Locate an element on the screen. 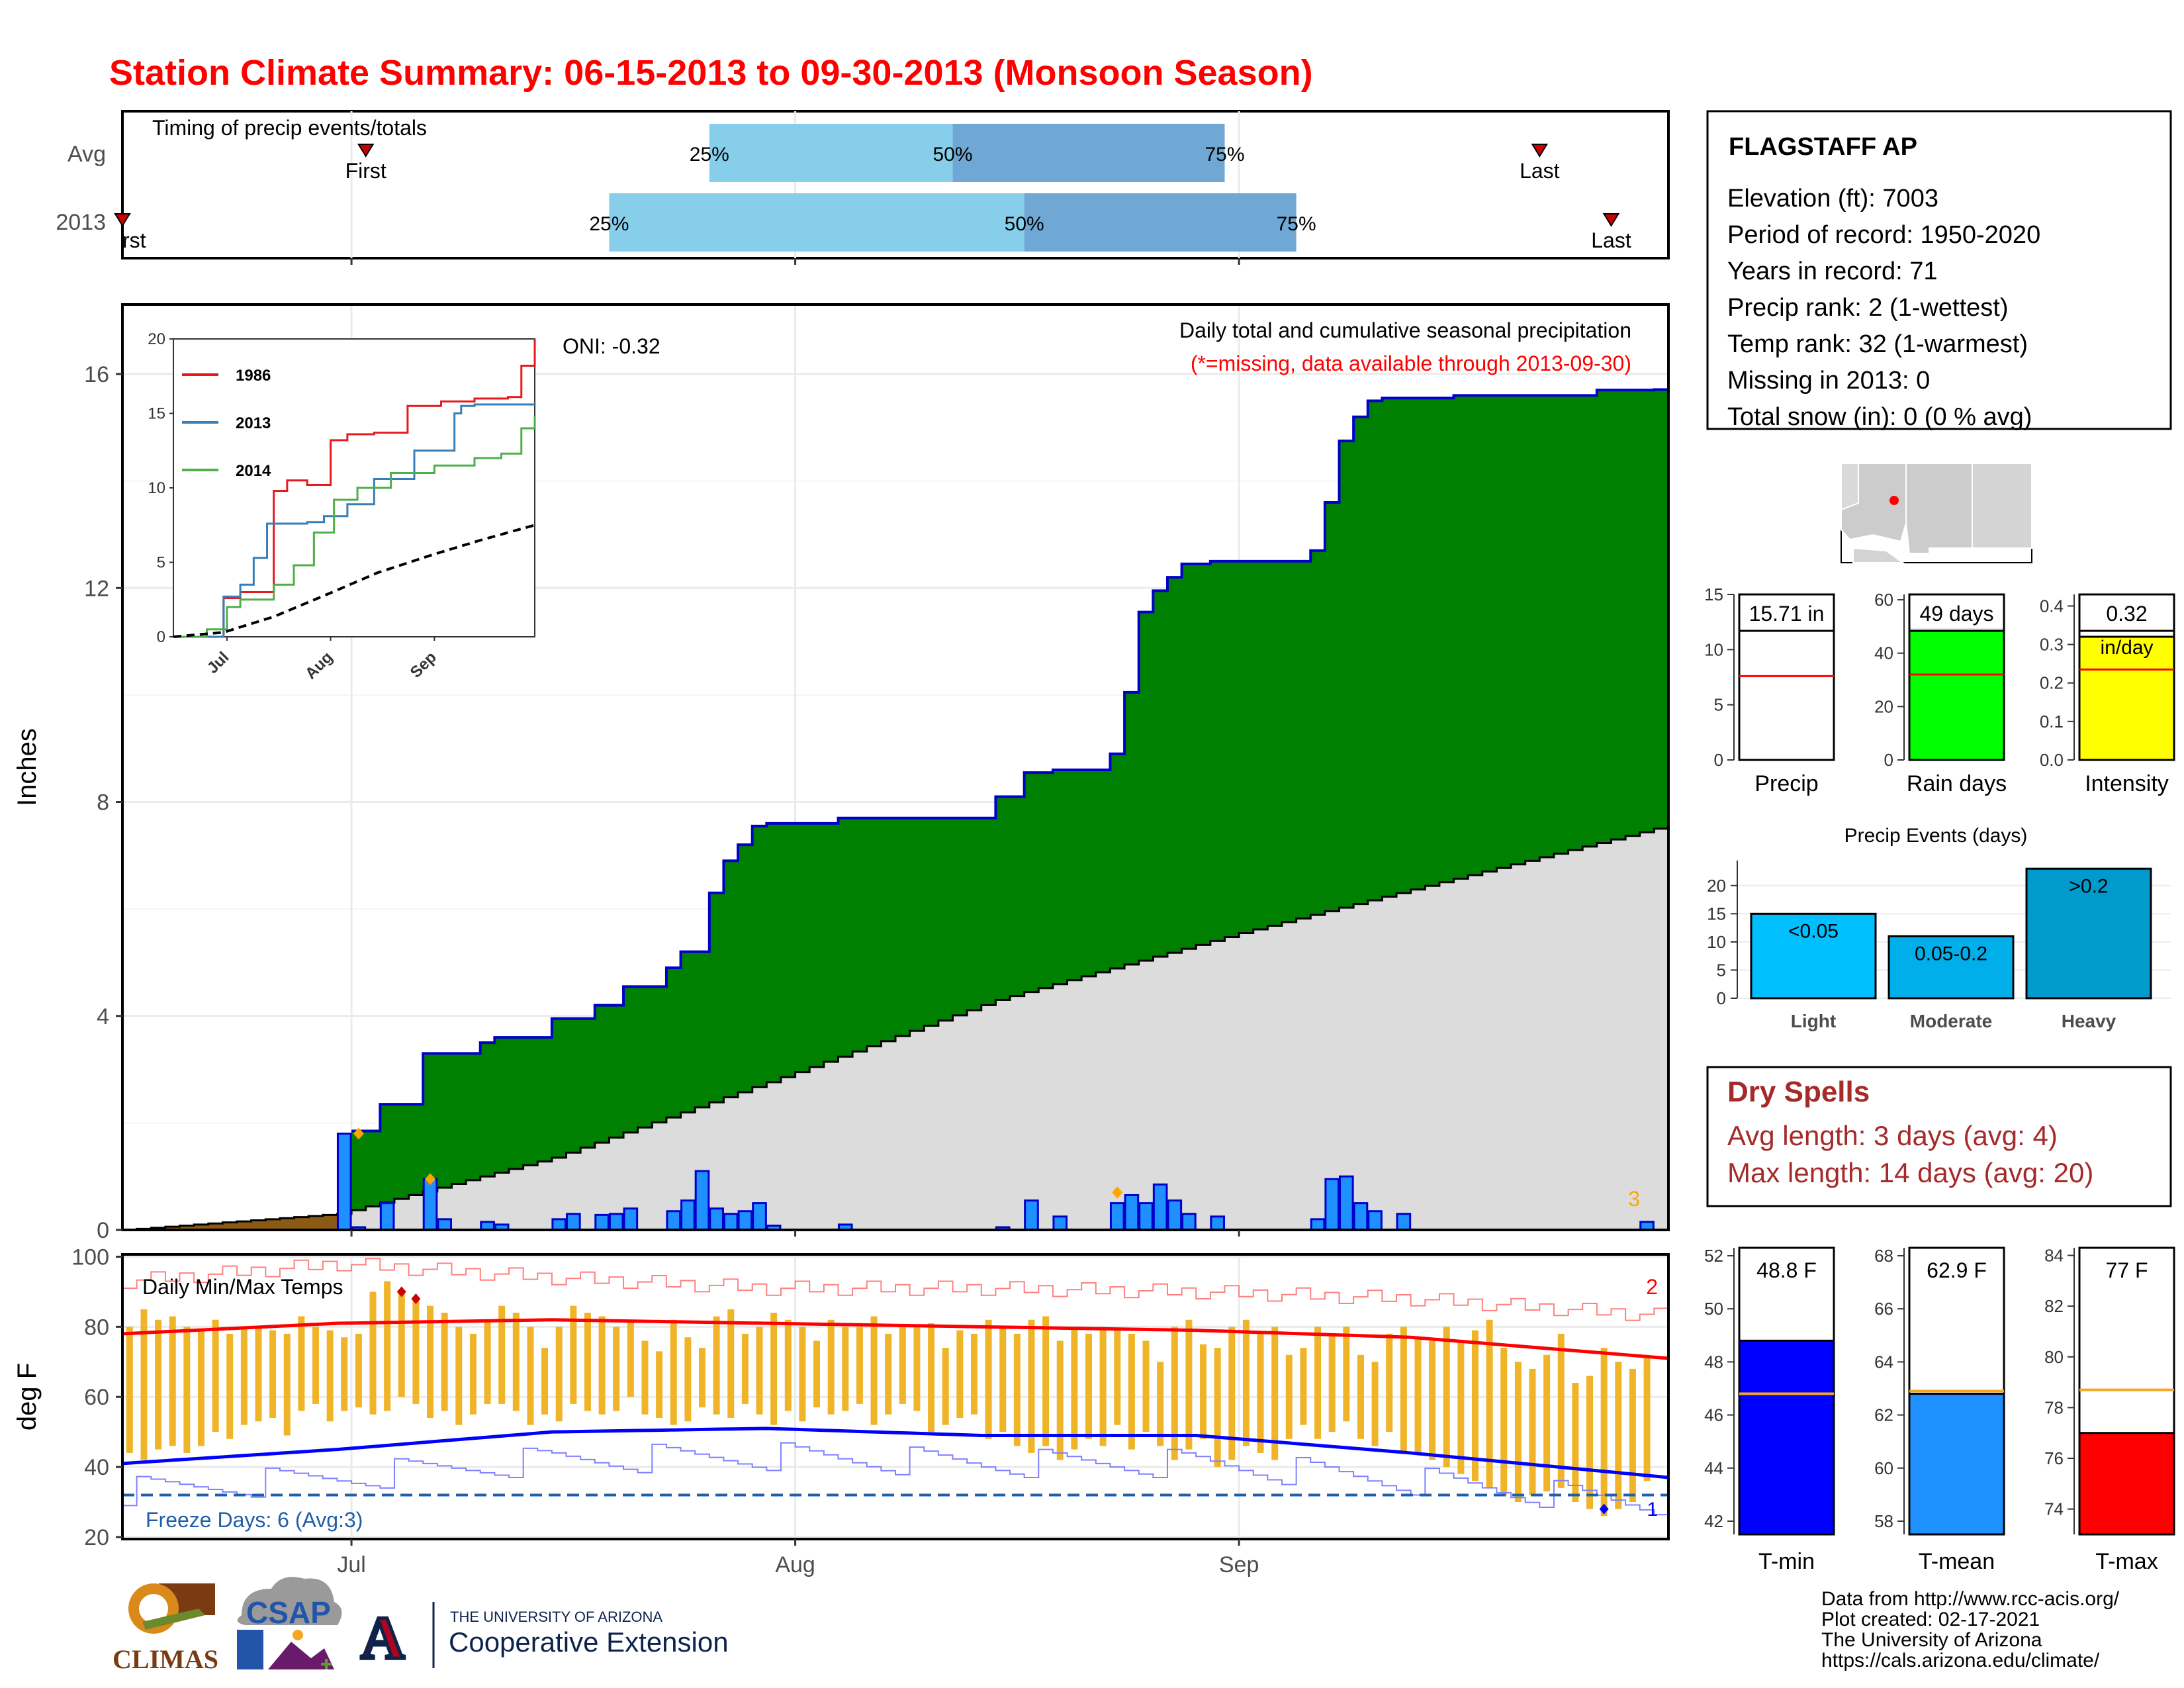  mini-bar-tick-label: 60 is located at coordinates (1883, 600).